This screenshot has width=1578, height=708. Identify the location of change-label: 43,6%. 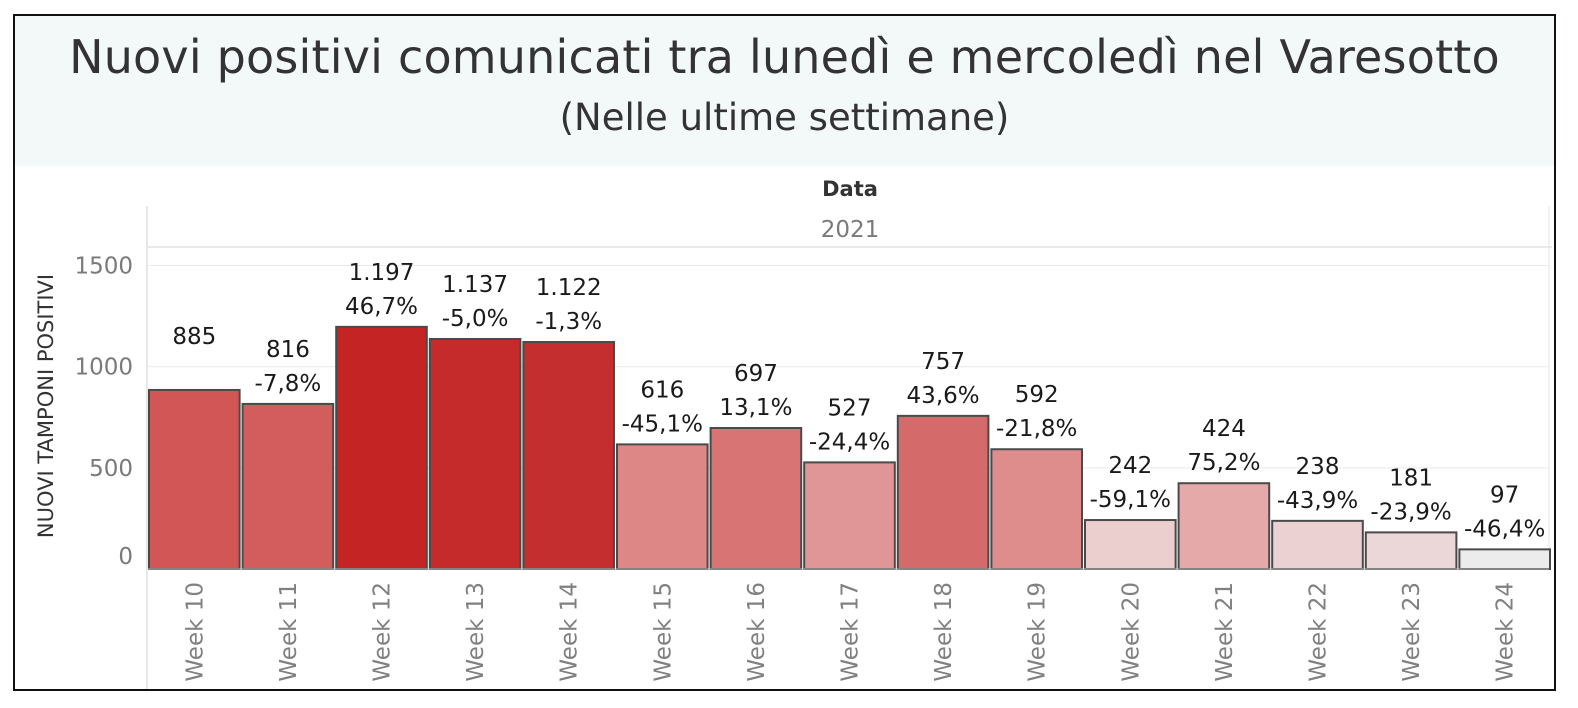
(943, 396).